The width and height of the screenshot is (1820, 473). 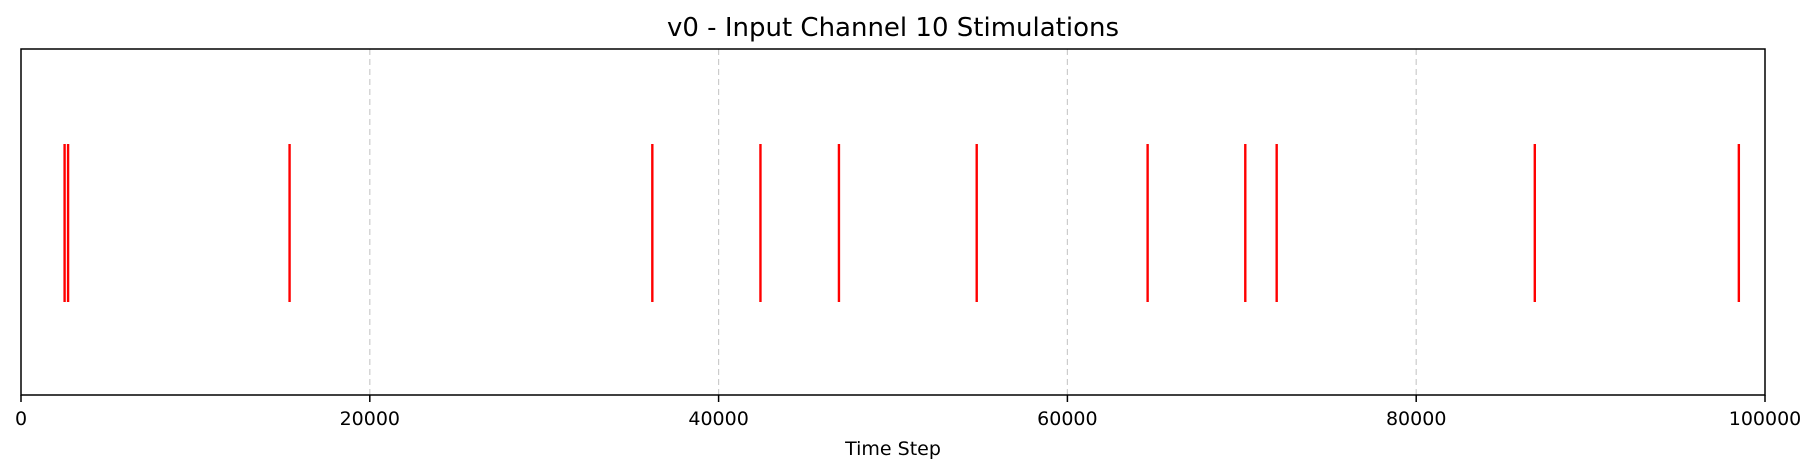 I want to click on x-tick-label-80000: 80000, so click(x=1416, y=419).